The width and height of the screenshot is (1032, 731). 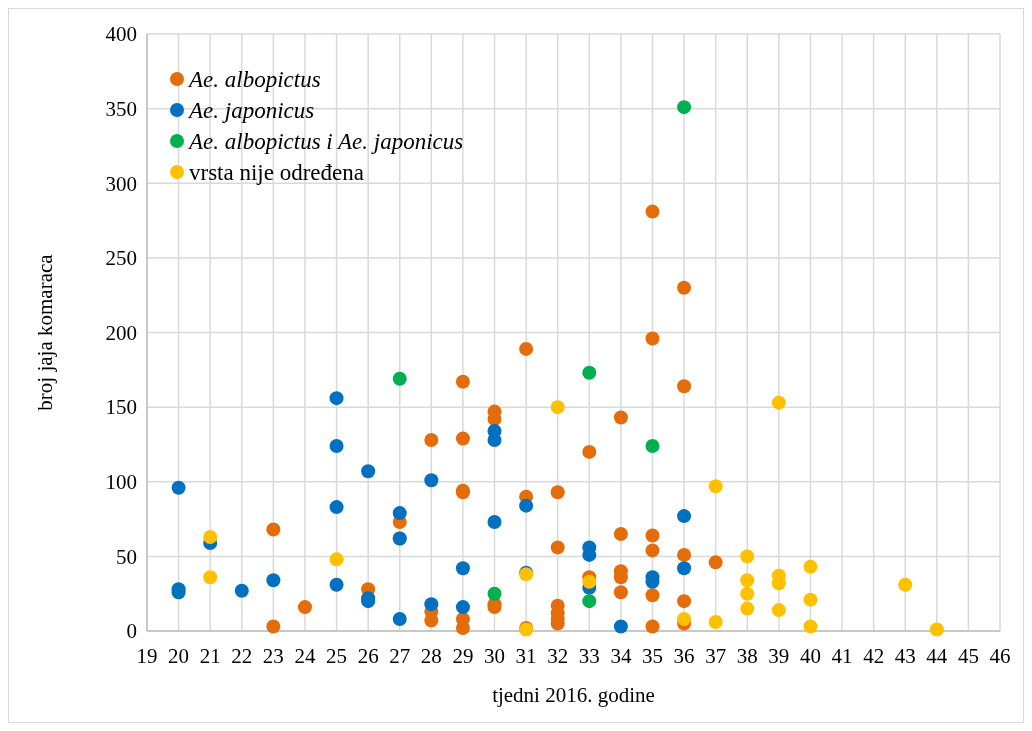 I want to click on legend-label: Ae. albopictus, so click(x=254, y=80).